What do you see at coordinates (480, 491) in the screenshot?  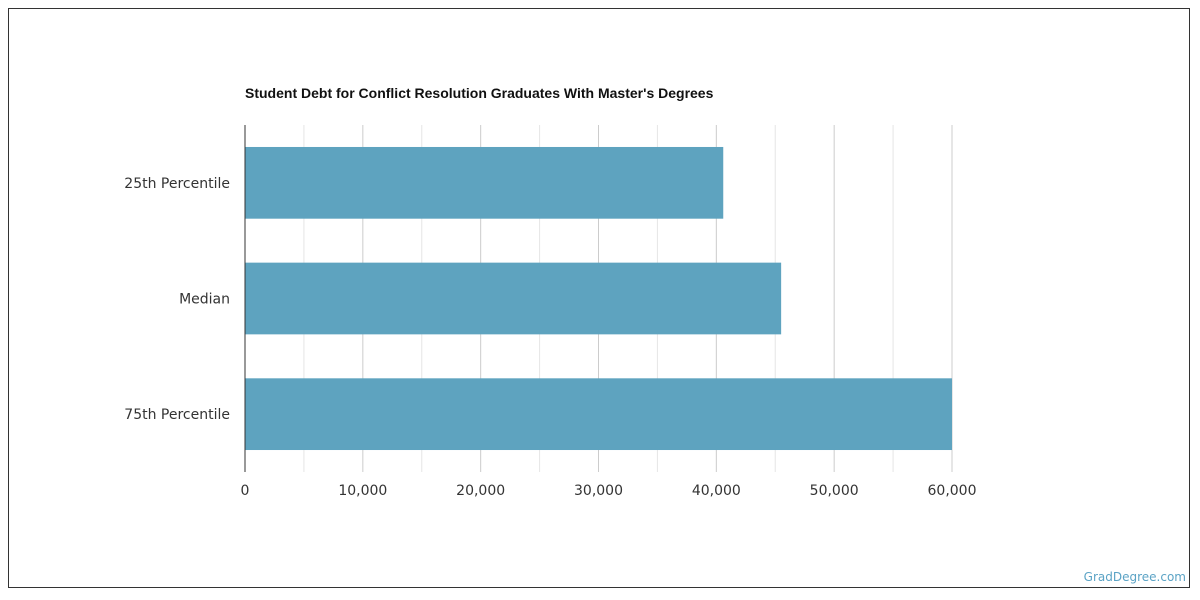 I see `x-tick-label: 20,000` at bounding box center [480, 491].